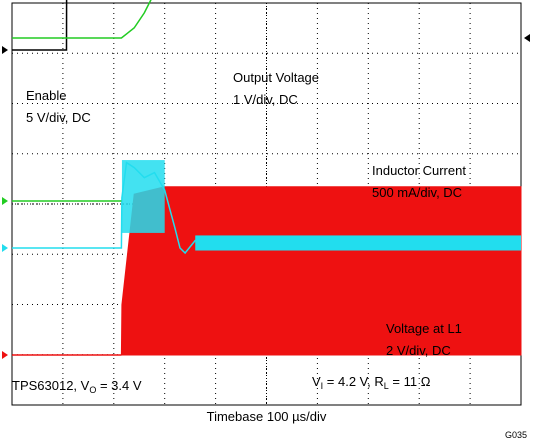 The image size is (533, 443). I want to click on trace-inductor-current-ripple, so click(358, 243).